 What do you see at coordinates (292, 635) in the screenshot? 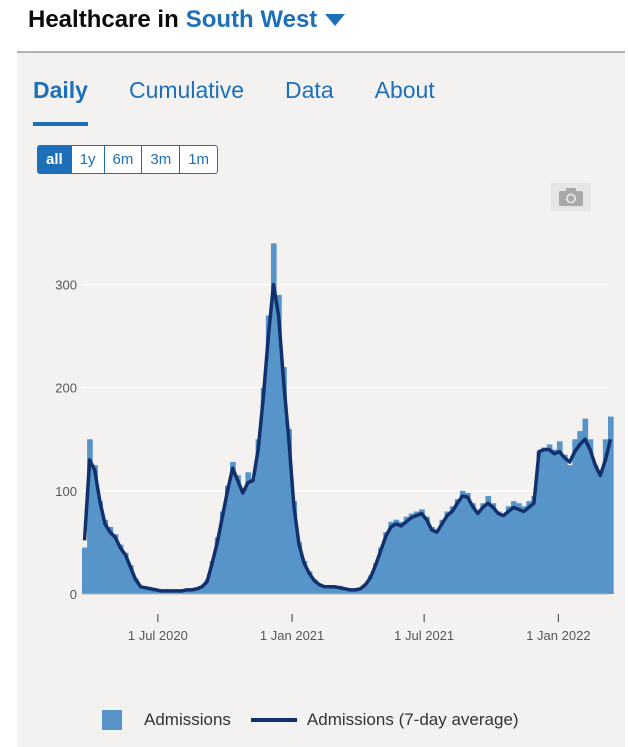
I see `x-tick-label: 1 Jan 2021` at bounding box center [292, 635].